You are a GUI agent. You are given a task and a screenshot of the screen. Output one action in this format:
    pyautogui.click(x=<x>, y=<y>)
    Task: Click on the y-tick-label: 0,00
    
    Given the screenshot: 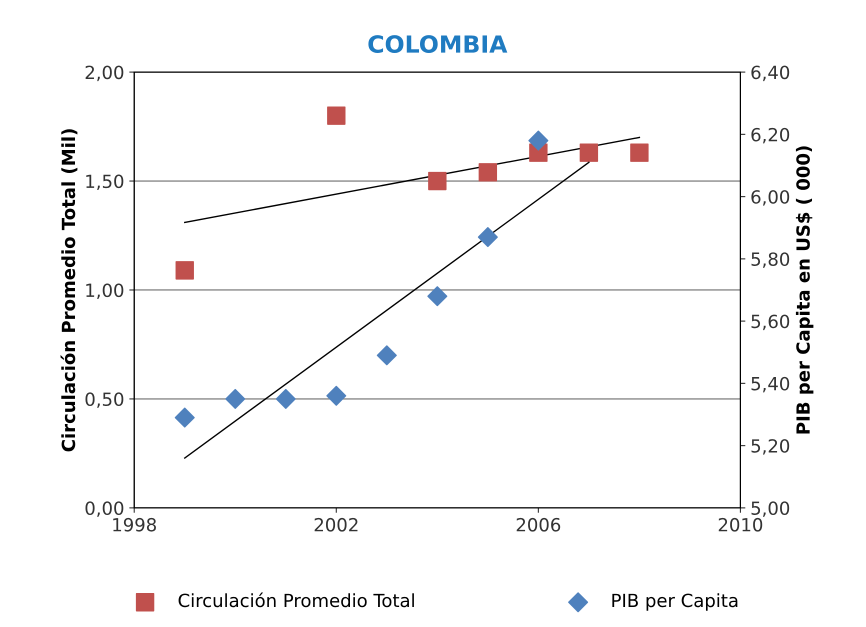 What is the action you would take?
    pyautogui.click(x=104, y=509)
    